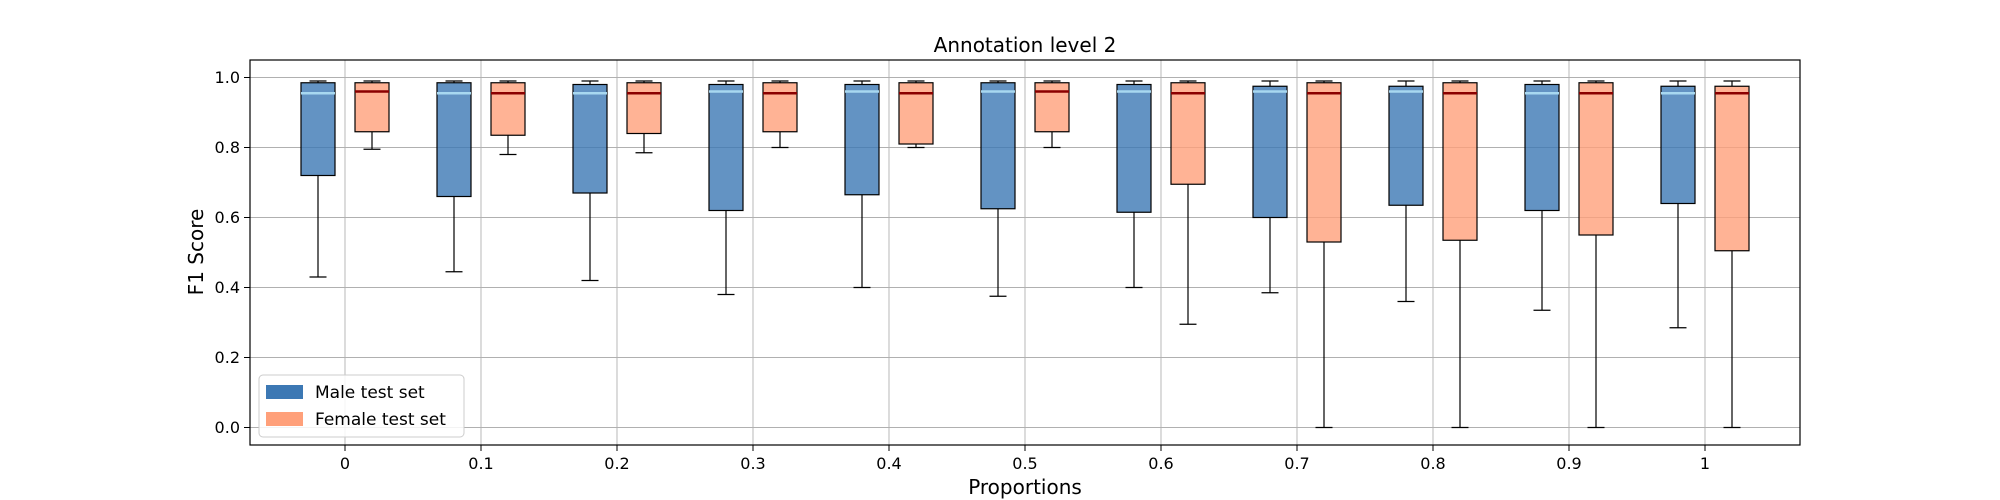  What do you see at coordinates (345, 463) in the screenshot?
I see `x-tick-label: 0` at bounding box center [345, 463].